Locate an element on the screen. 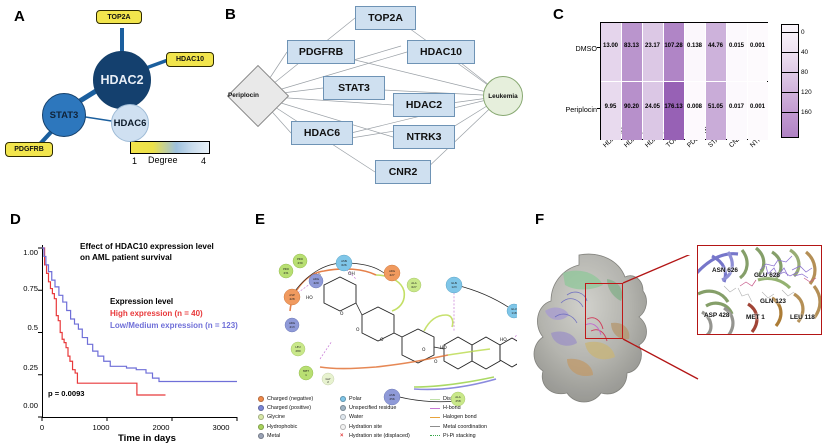 This screenshot has height=446, width=824. svg-text: 256 is located at coordinates (392, 399).